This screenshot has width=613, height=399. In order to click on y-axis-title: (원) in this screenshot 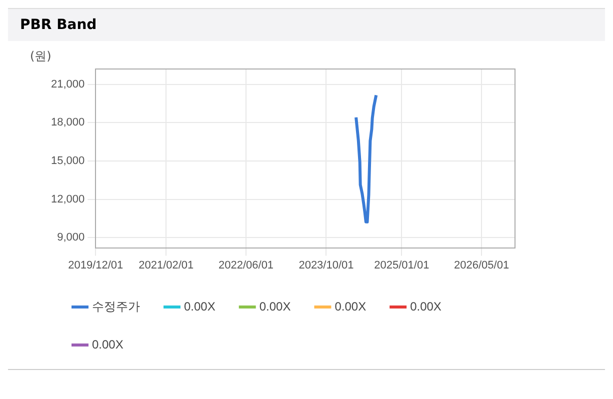, I will do `click(41, 56)`.